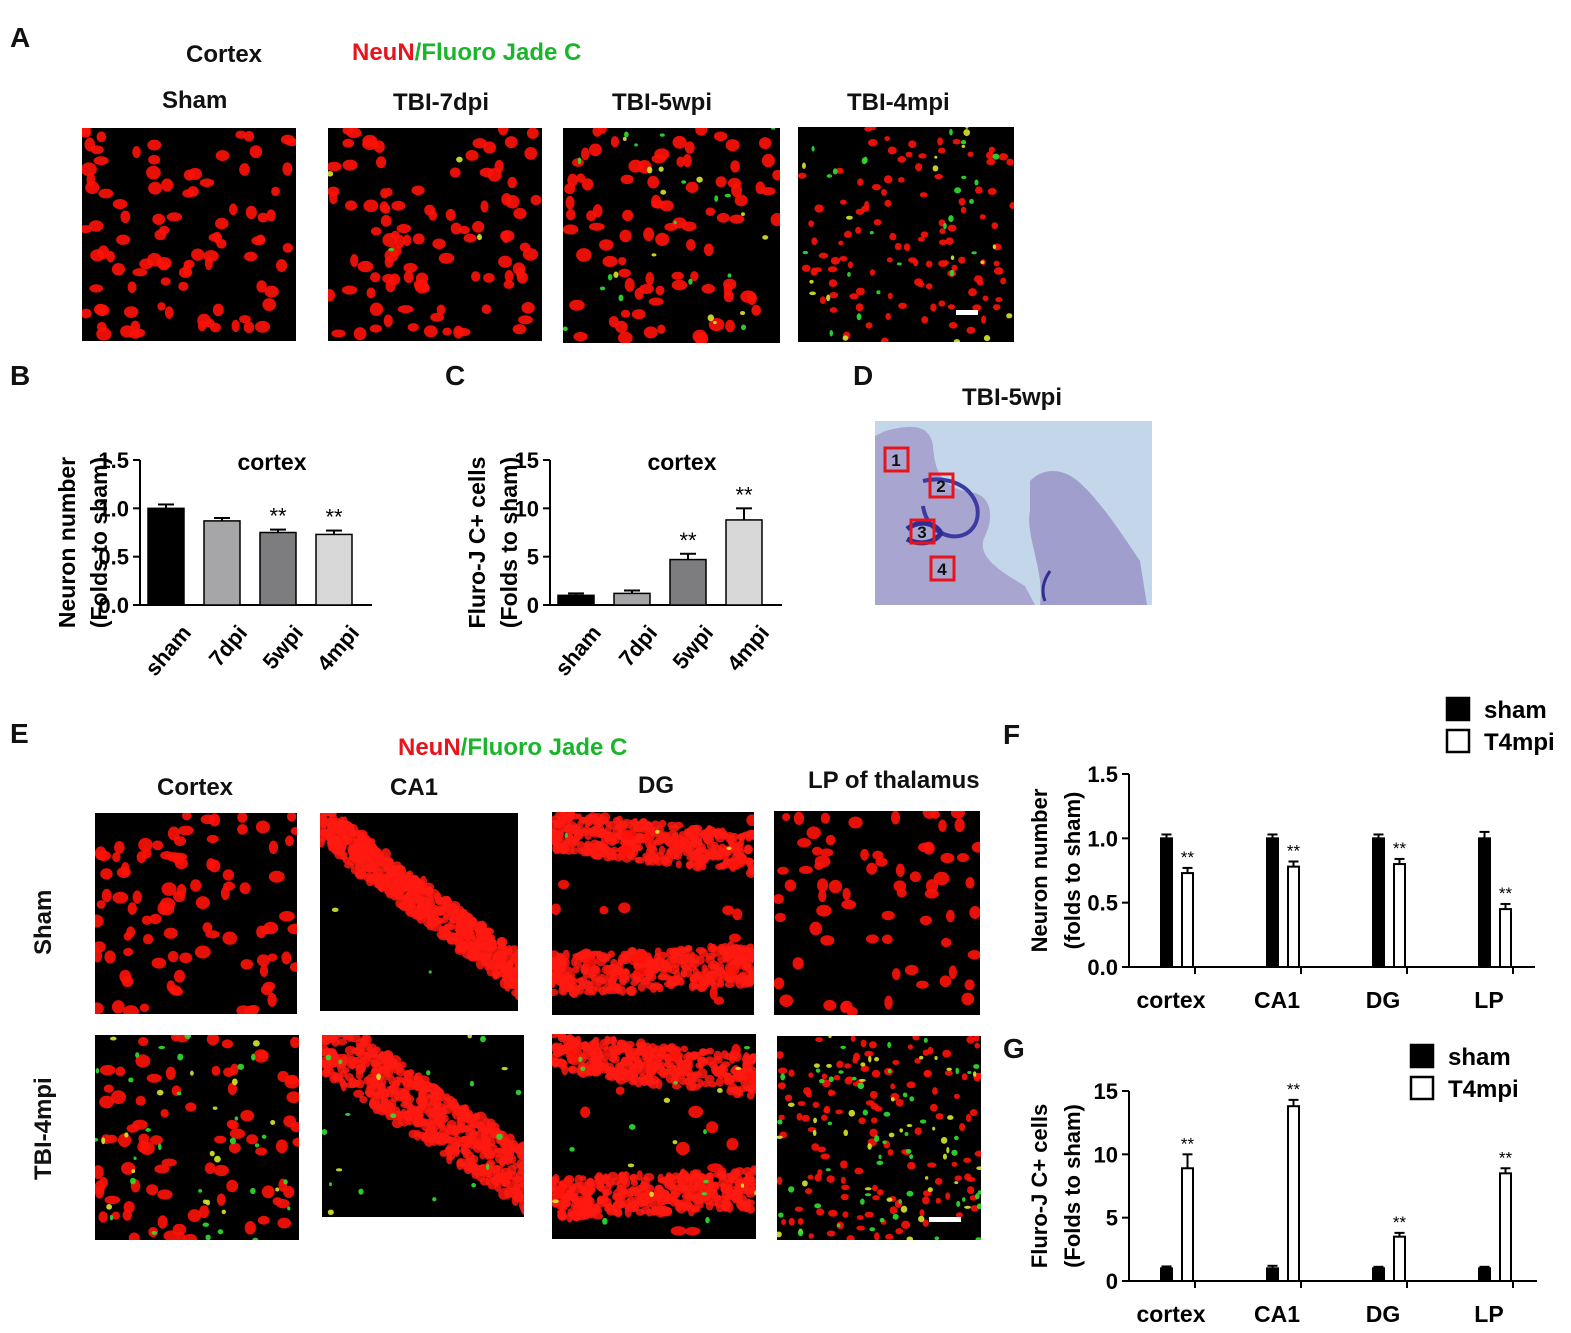 Image resolution: width=1571 pixels, height=1333 pixels. I want to click on panel-e-stain-legend: NeuN/Fluoro Jade C, so click(512, 748).